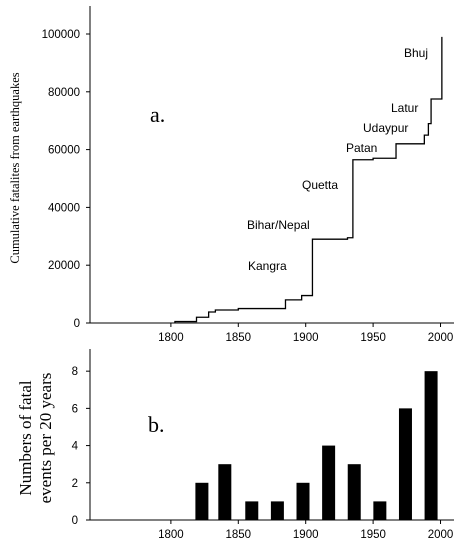 Image resolution: width=464 pixels, height=545 pixels. Describe the element at coordinates (416, 53) in the screenshot. I see `chart-a-annotation: Bhuj` at that location.